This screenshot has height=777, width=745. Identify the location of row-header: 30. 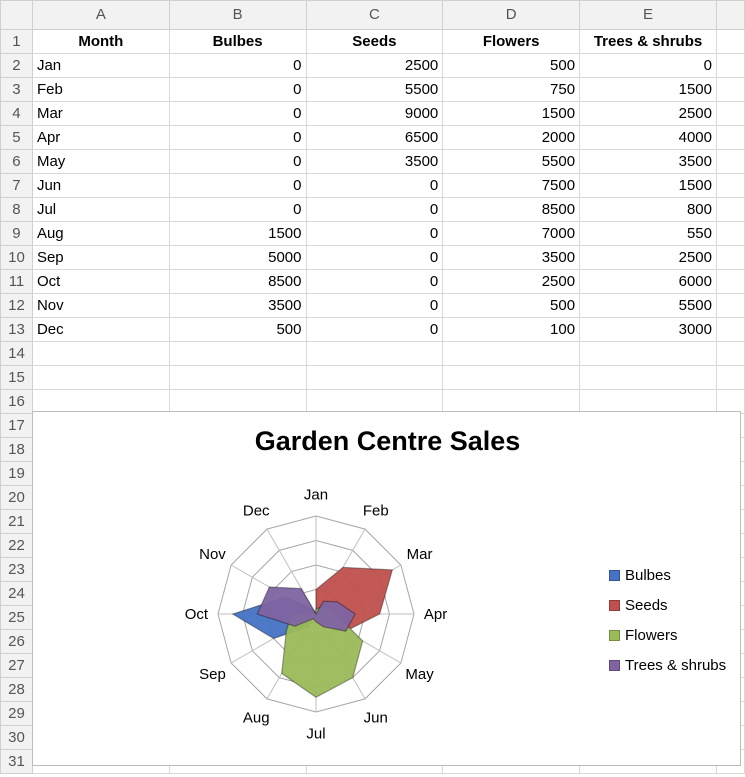
(16, 737).